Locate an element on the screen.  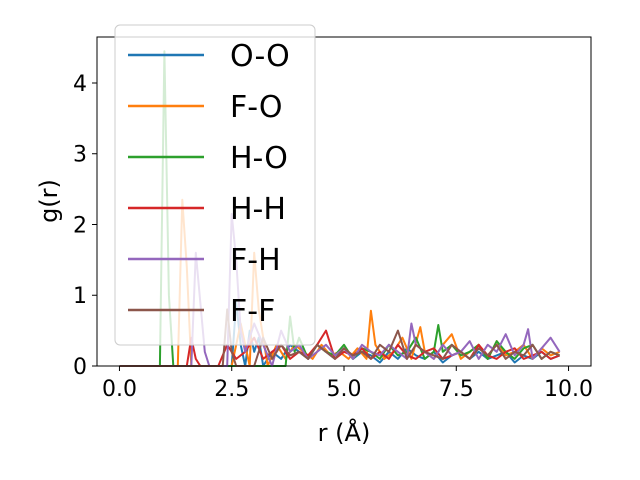
legend-label-o-o: O-O is located at coordinates (260, 56).